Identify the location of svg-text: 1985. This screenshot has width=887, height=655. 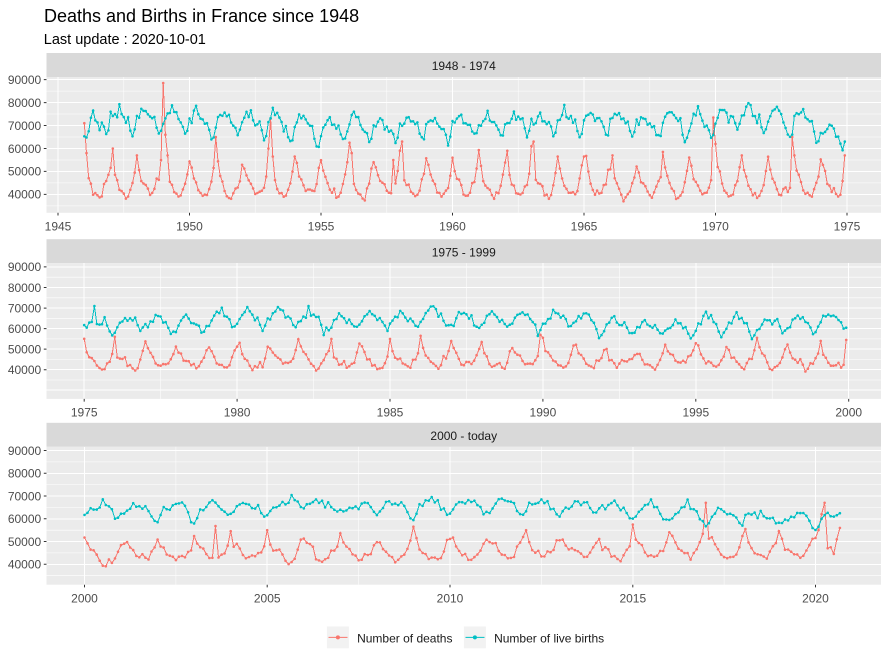
(390, 413).